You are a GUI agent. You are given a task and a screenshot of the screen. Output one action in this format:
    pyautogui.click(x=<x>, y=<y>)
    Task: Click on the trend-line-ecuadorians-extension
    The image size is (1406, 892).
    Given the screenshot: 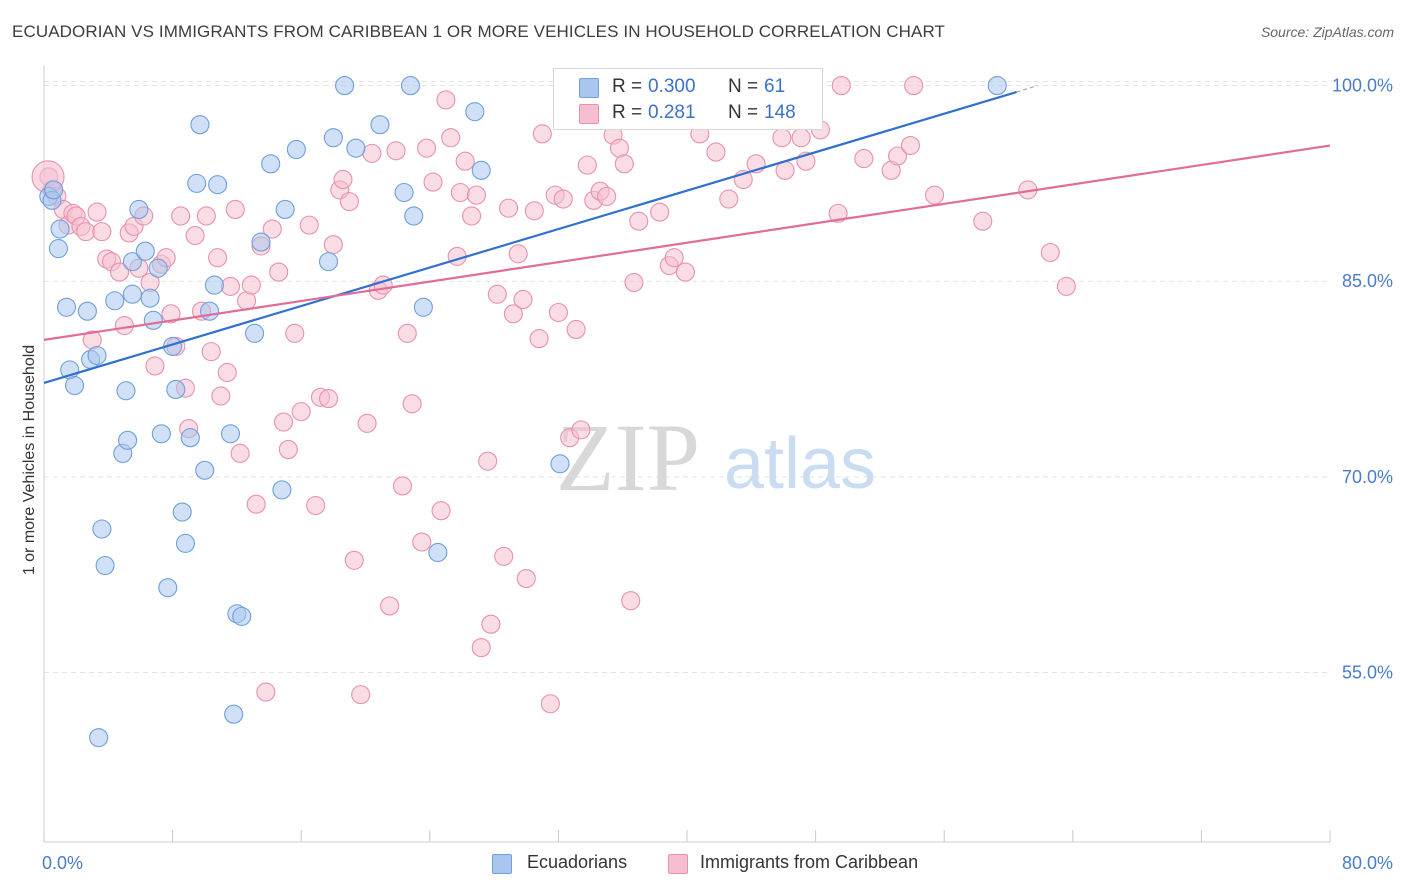 What is the action you would take?
    pyautogui.click(x=1027, y=88)
    